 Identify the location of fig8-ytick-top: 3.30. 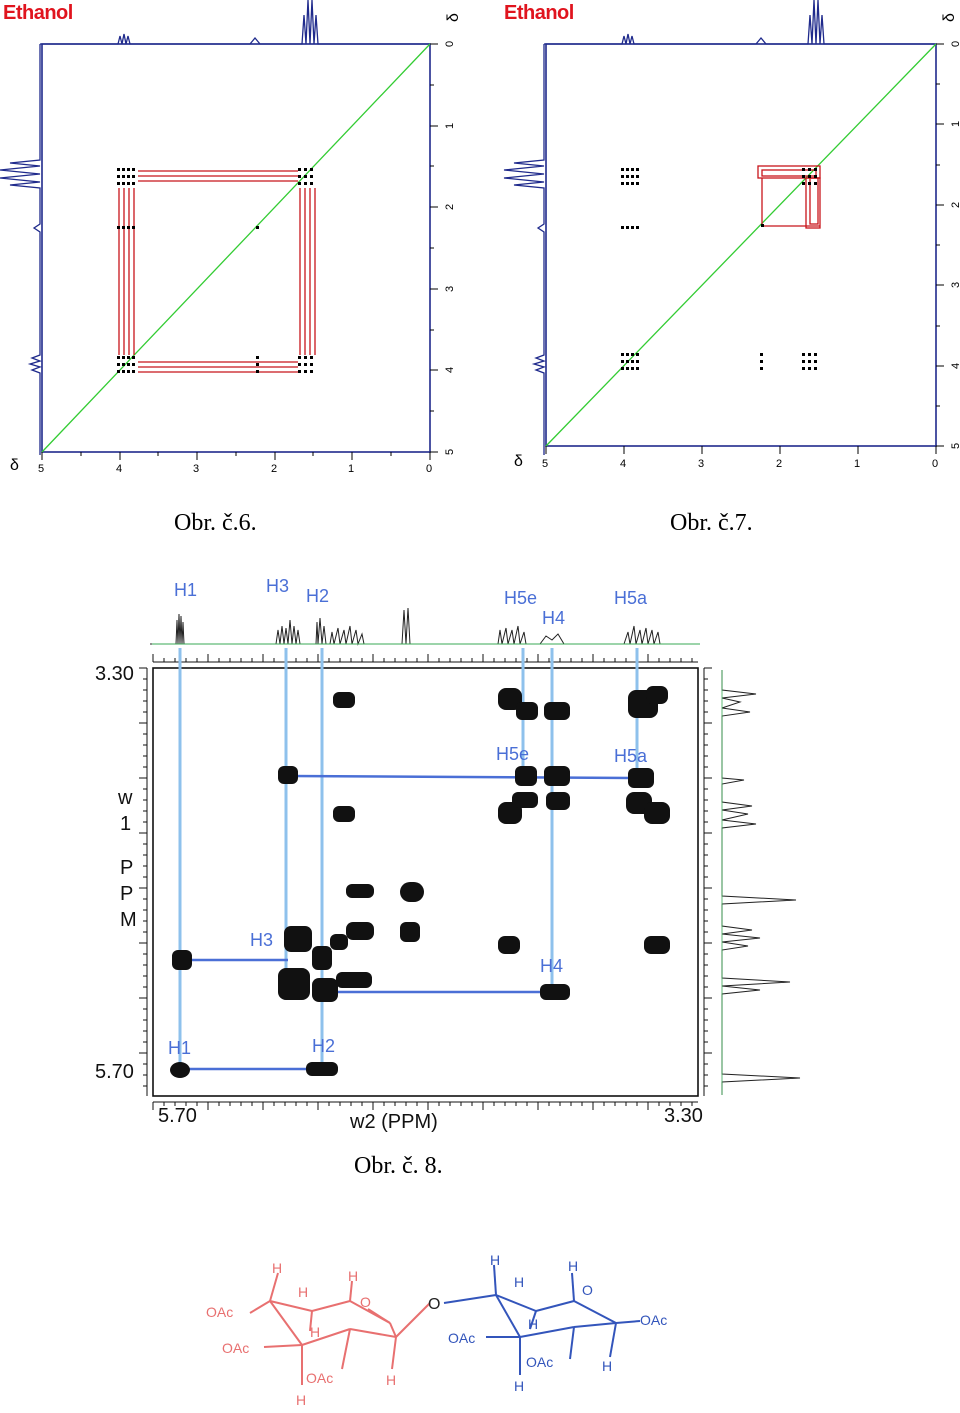
(114, 674).